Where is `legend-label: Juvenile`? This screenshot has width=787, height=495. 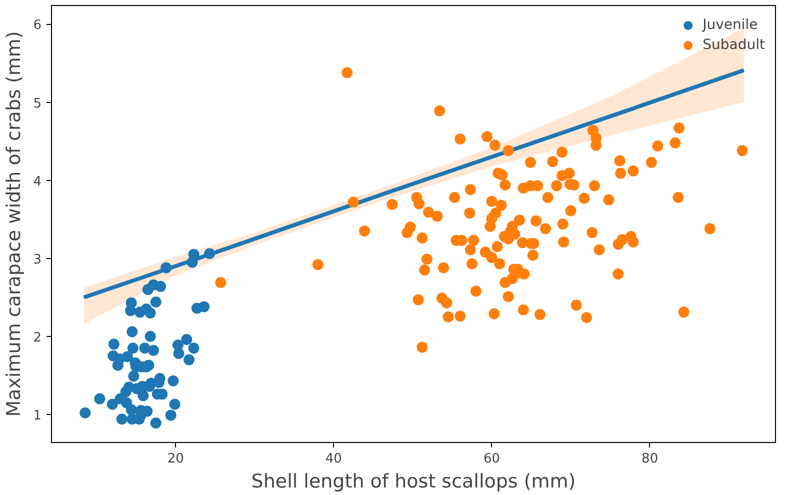
legend-label: Juvenile is located at coordinates (730, 25).